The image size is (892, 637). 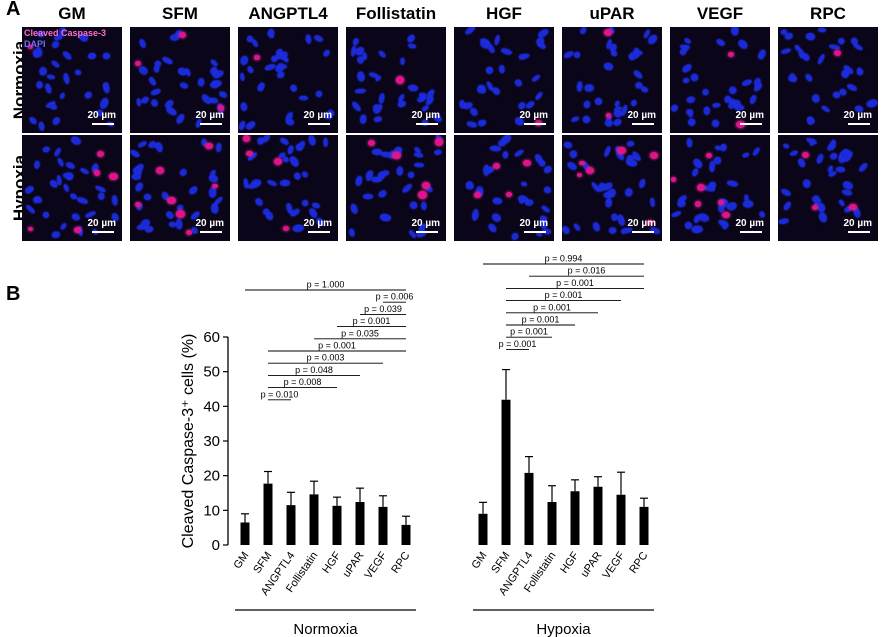 I want to click on column-title-gm: GM, so click(x=72, y=13).